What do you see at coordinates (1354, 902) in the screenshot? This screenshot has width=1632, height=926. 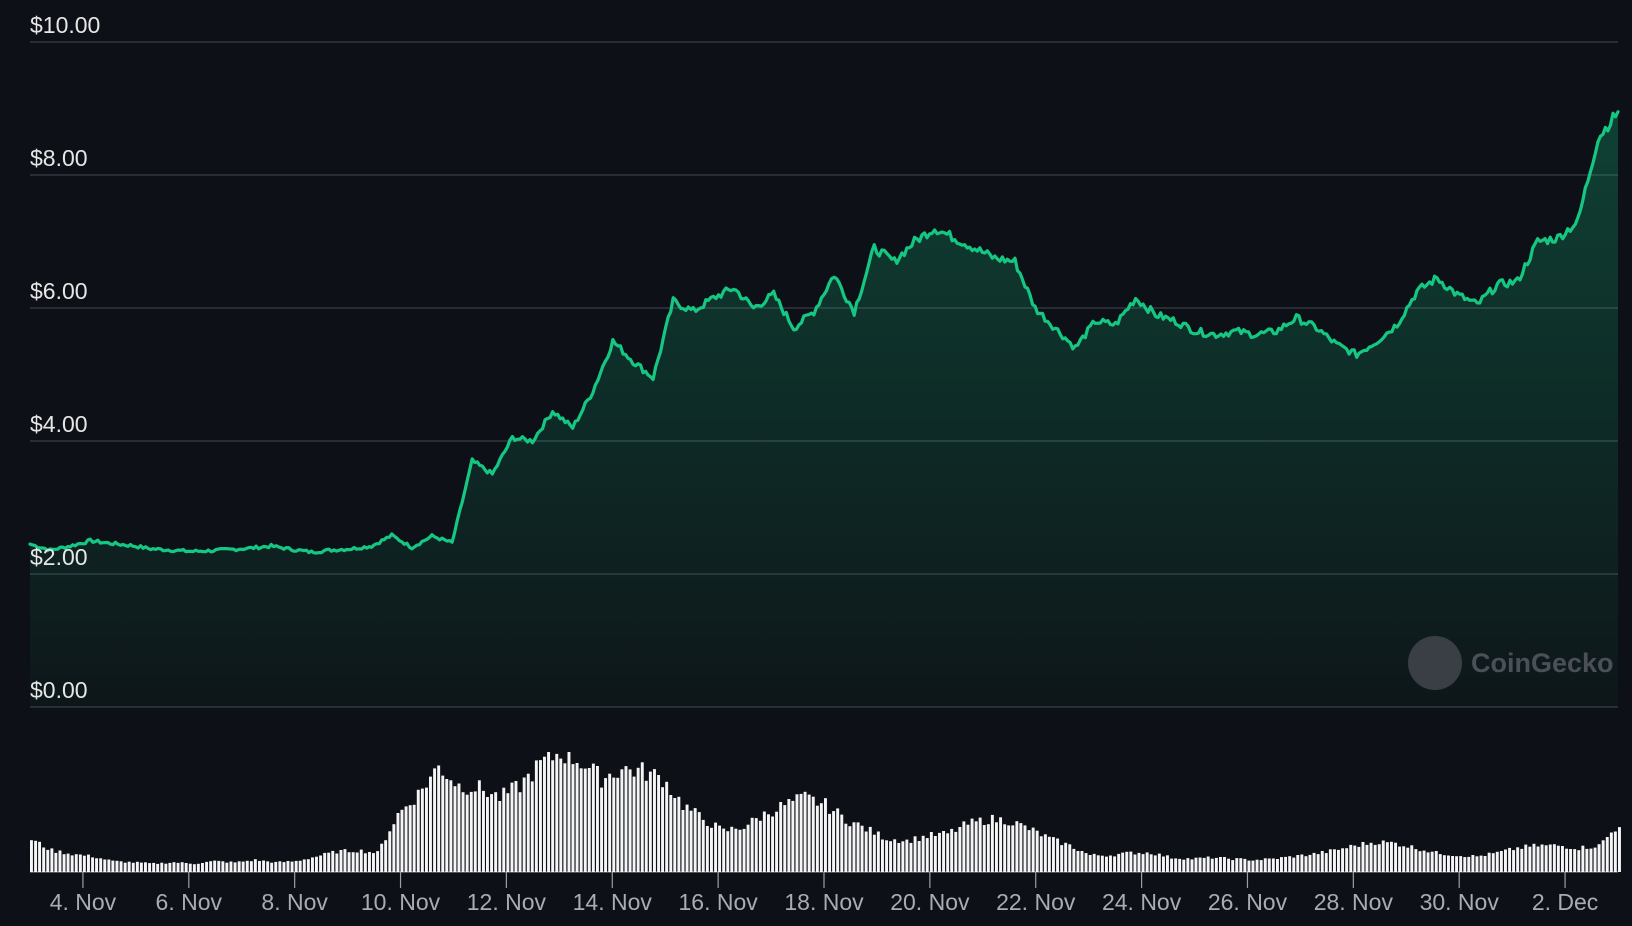 I see `x-tick-label: 28. Nov` at bounding box center [1354, 902].